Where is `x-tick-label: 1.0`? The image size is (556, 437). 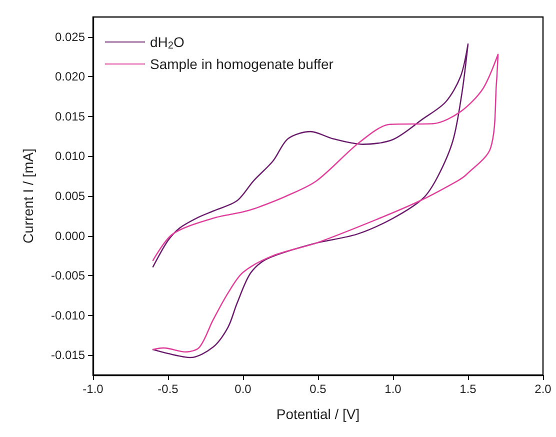 x-tick-label: 1.0 is located at coordinates (393, 389).